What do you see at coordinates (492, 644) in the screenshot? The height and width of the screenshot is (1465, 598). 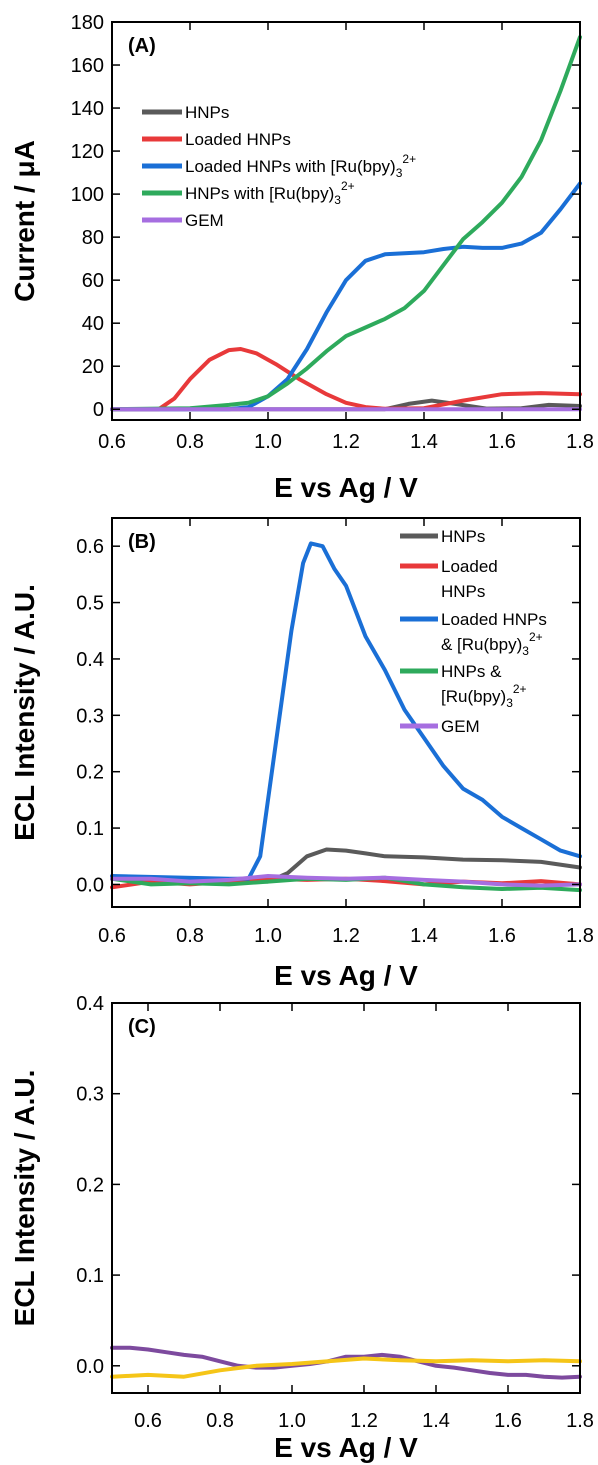 I see `legend-entry-line: & [Ru(bpy)32+` at bounding box center [492, 644].